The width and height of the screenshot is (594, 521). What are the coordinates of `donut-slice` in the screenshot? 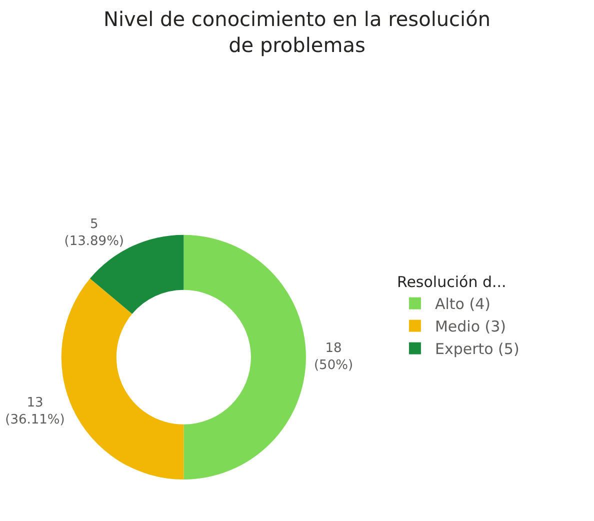 It's located at (245, 357).